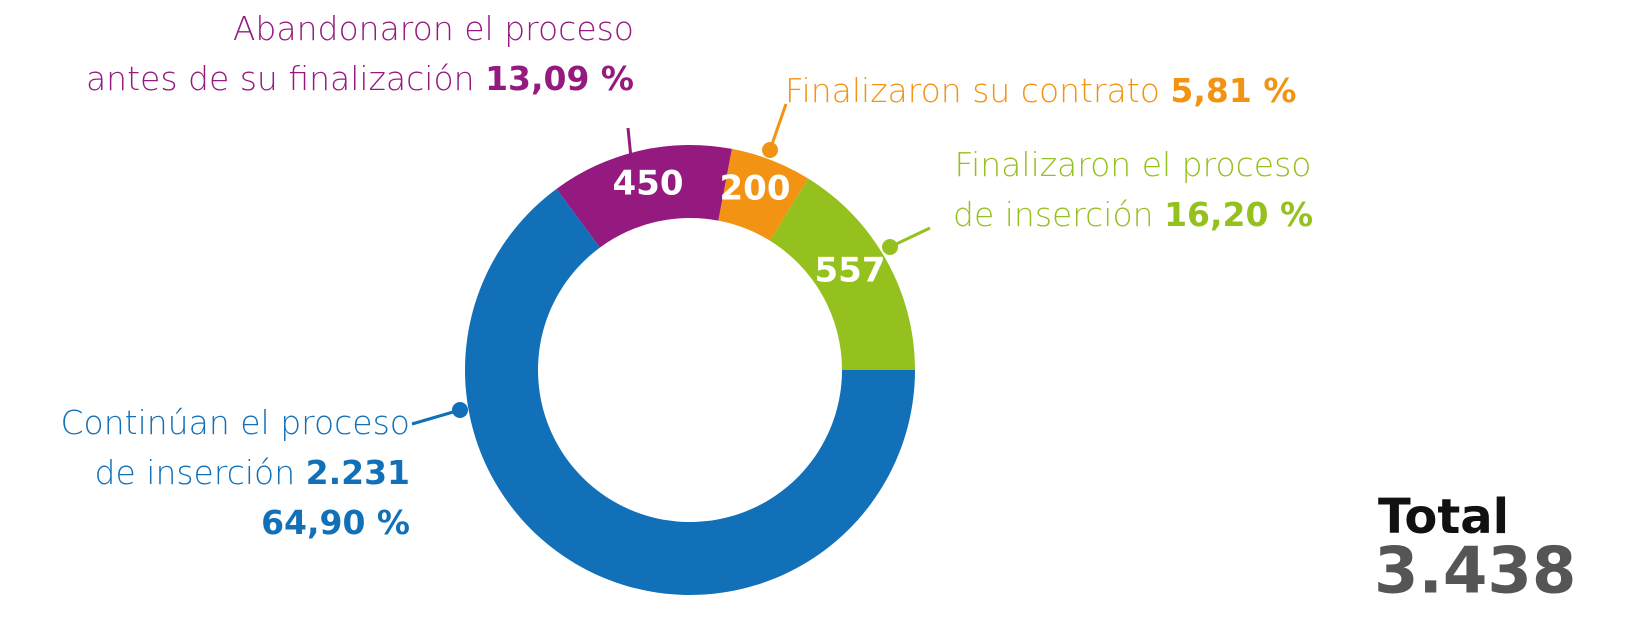 Image resolution: width=1640 pixels, height=635 pixels. Describe the element at coordinates (755, 189) in the screenshot. I see `segment-value-label: 200` at that location.